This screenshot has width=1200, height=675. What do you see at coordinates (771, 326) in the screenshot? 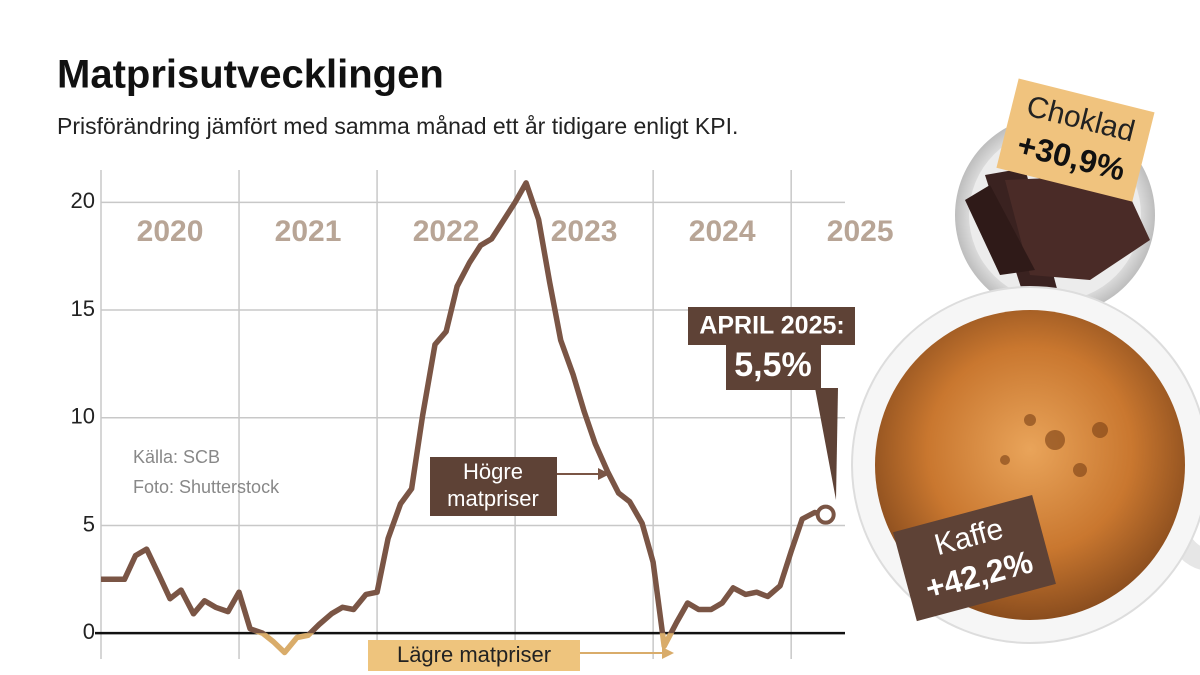
I see `callout-label: APRIL 2025:` at bounding box center [771, 326].